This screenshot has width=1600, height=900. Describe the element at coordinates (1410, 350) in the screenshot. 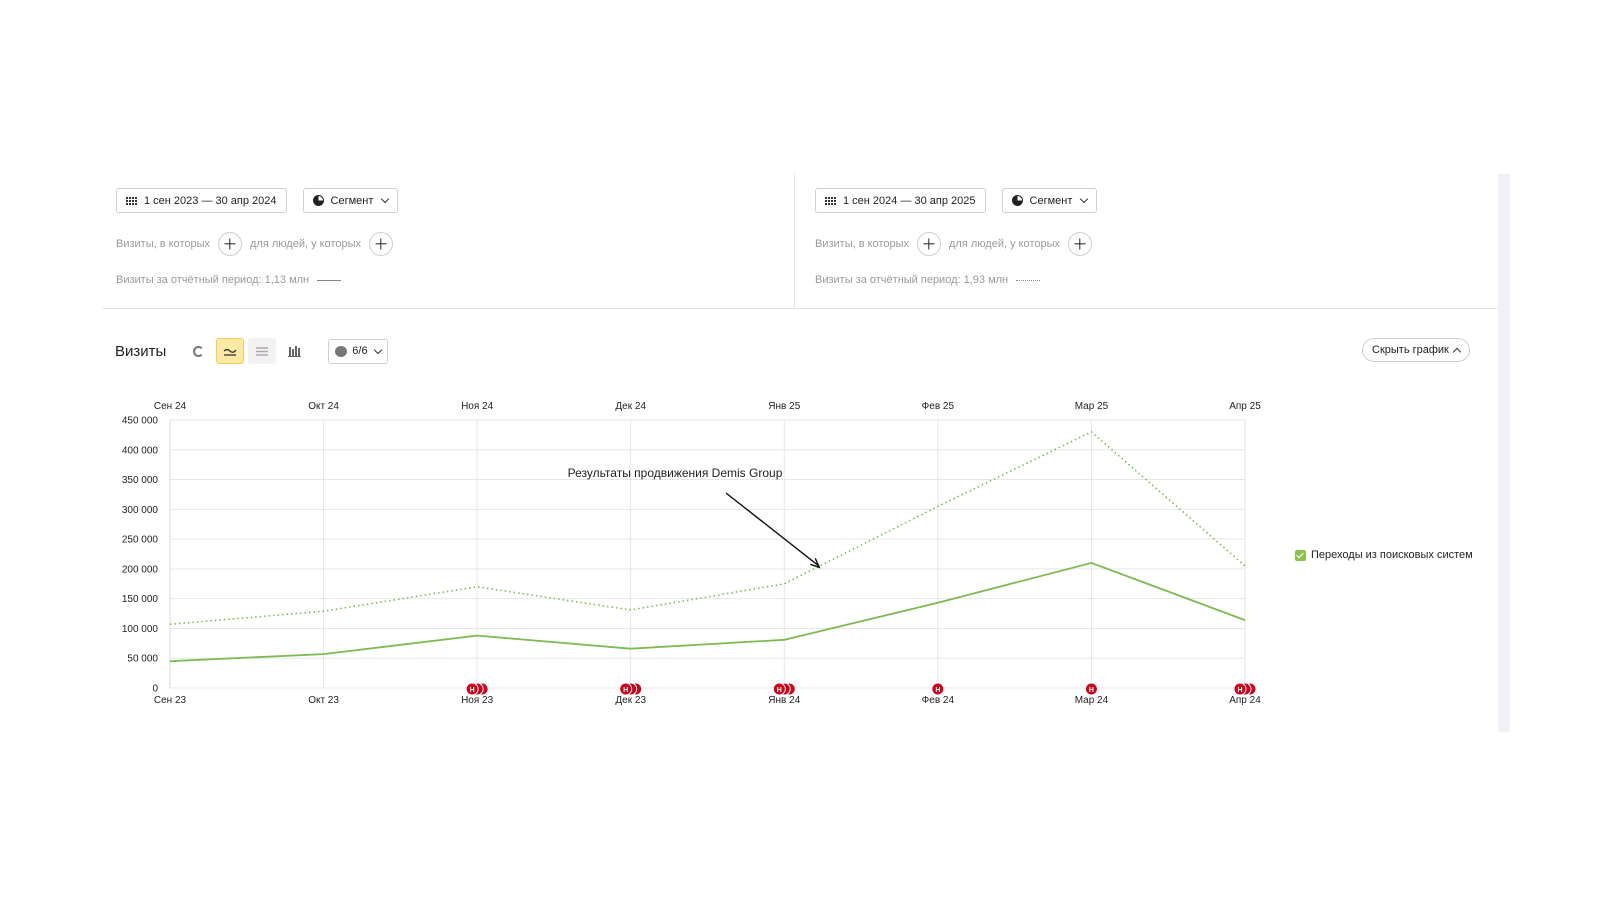

I see `hide-chart-label: Скрыть график` at that location.